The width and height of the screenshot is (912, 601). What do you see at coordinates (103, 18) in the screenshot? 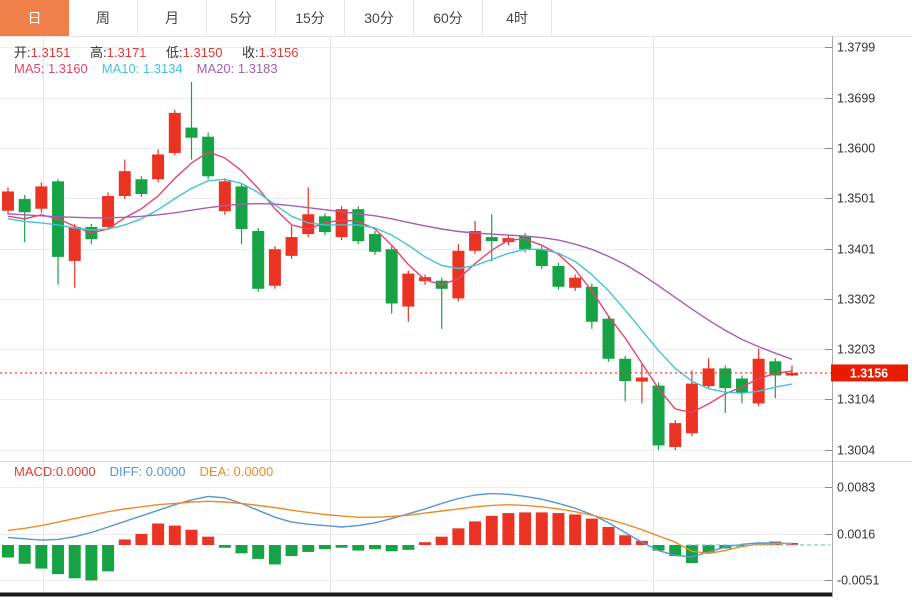
I see `tab-week: 周` at bounding box center [103, 18].